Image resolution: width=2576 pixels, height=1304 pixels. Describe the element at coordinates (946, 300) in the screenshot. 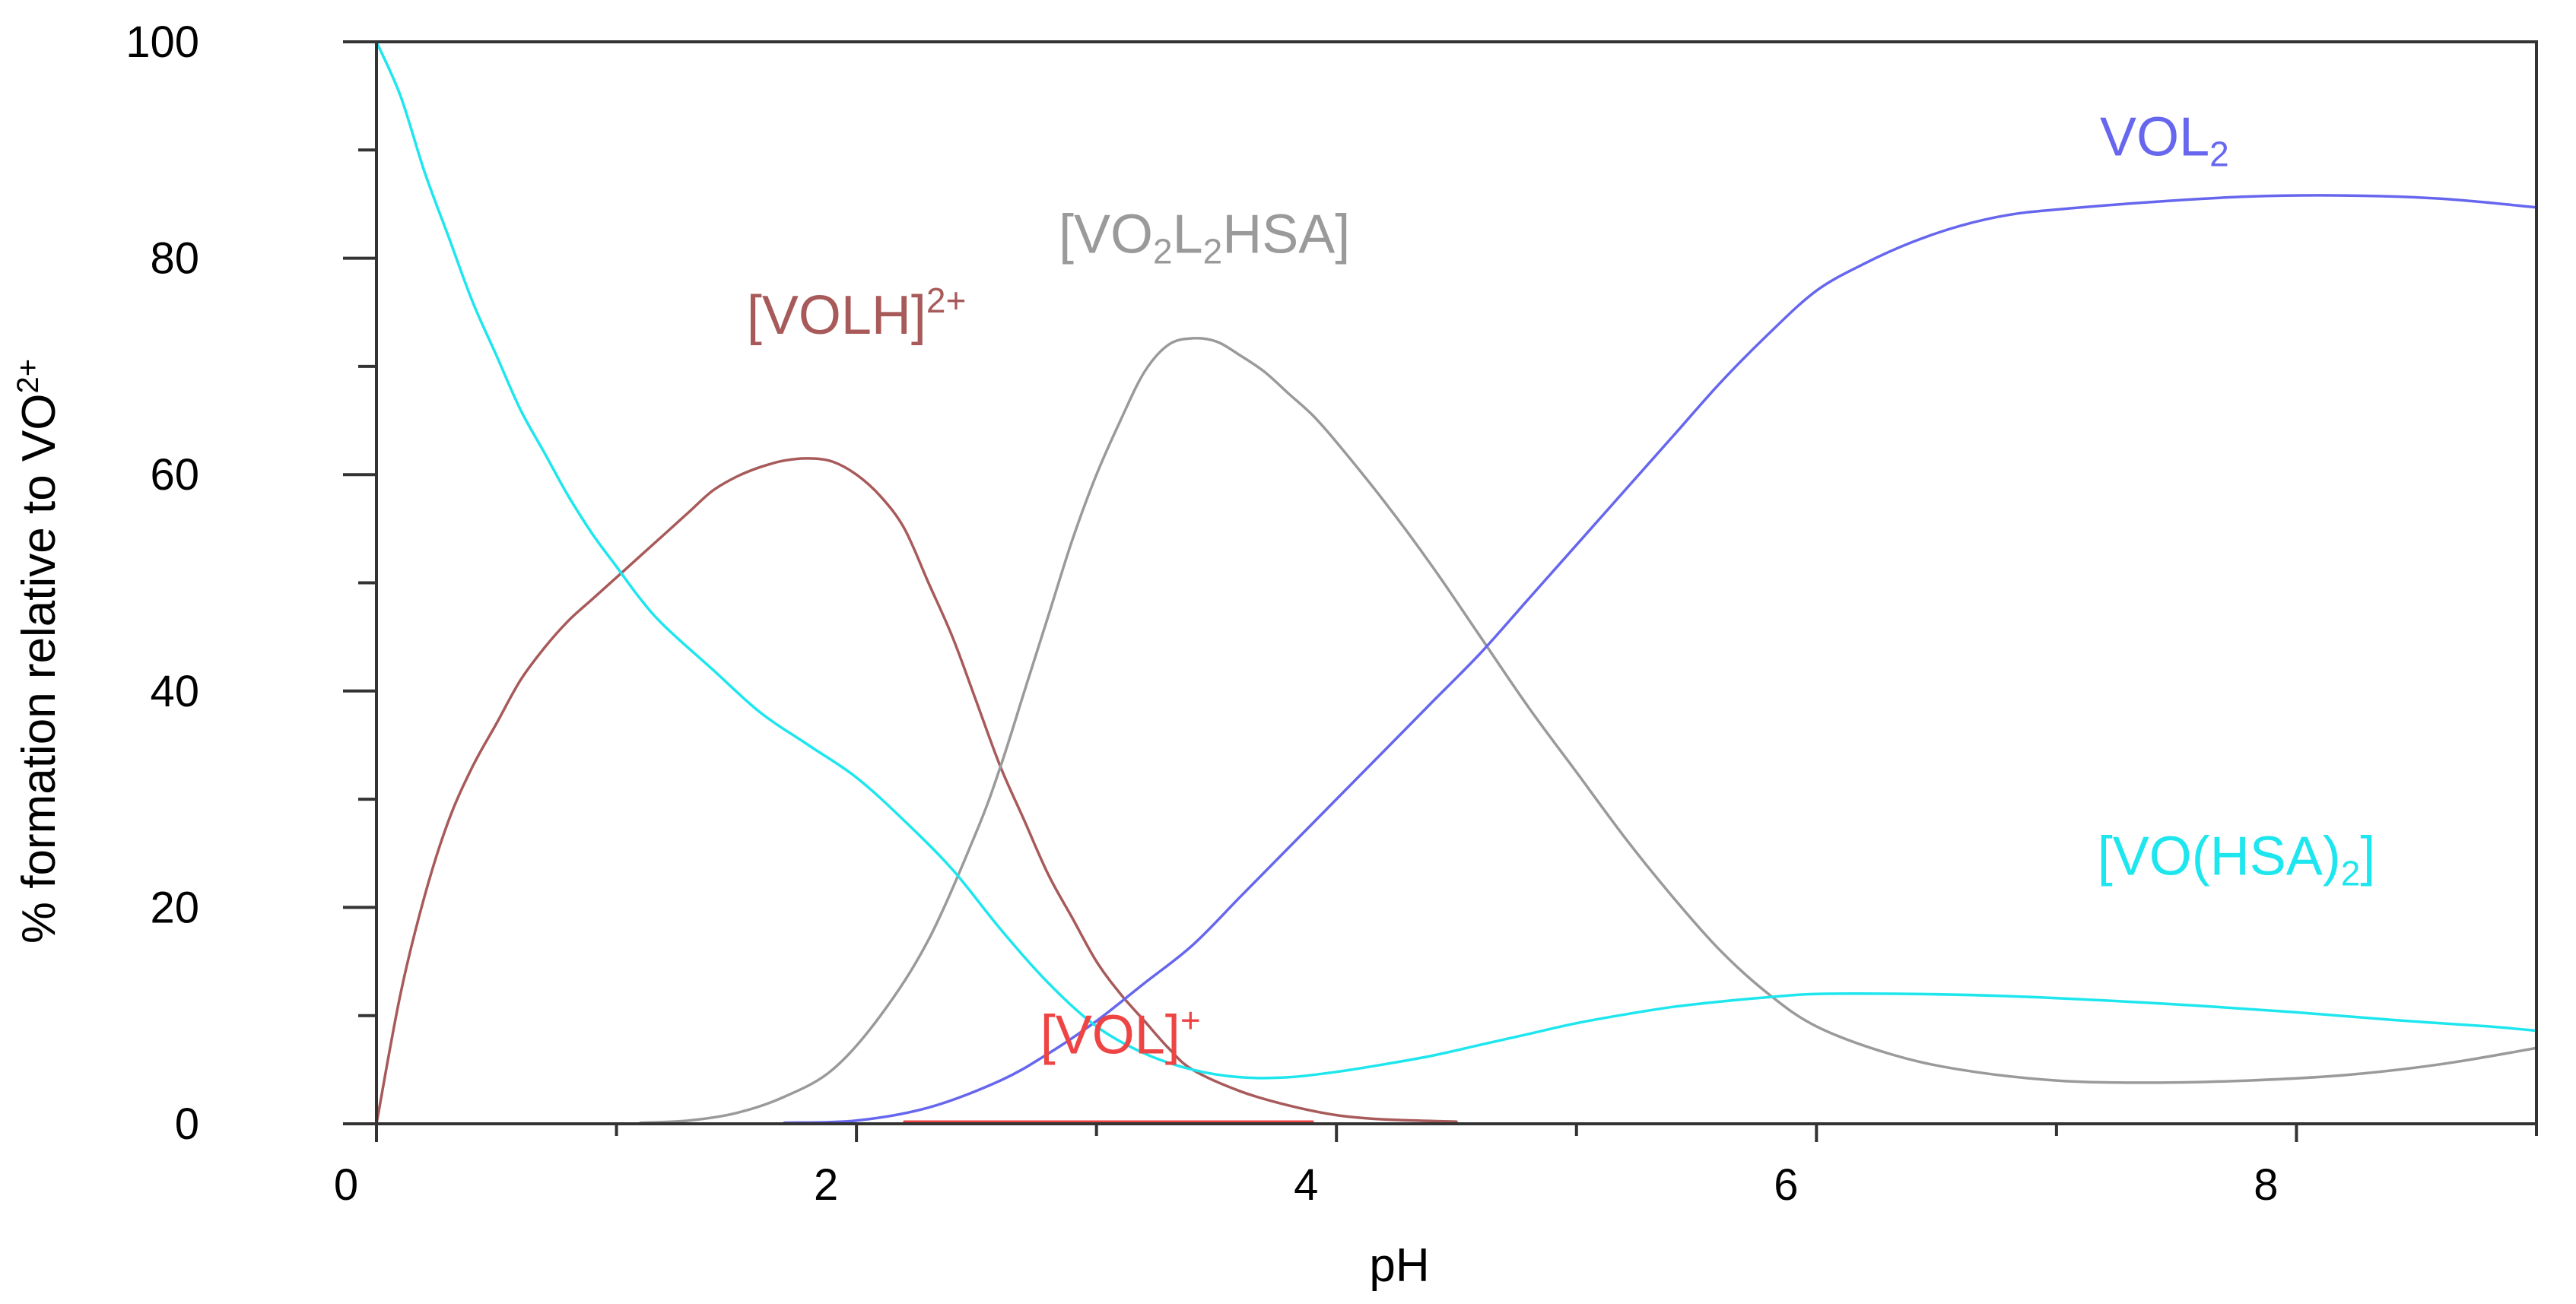

I see `series-label-part: 2+` at that location.